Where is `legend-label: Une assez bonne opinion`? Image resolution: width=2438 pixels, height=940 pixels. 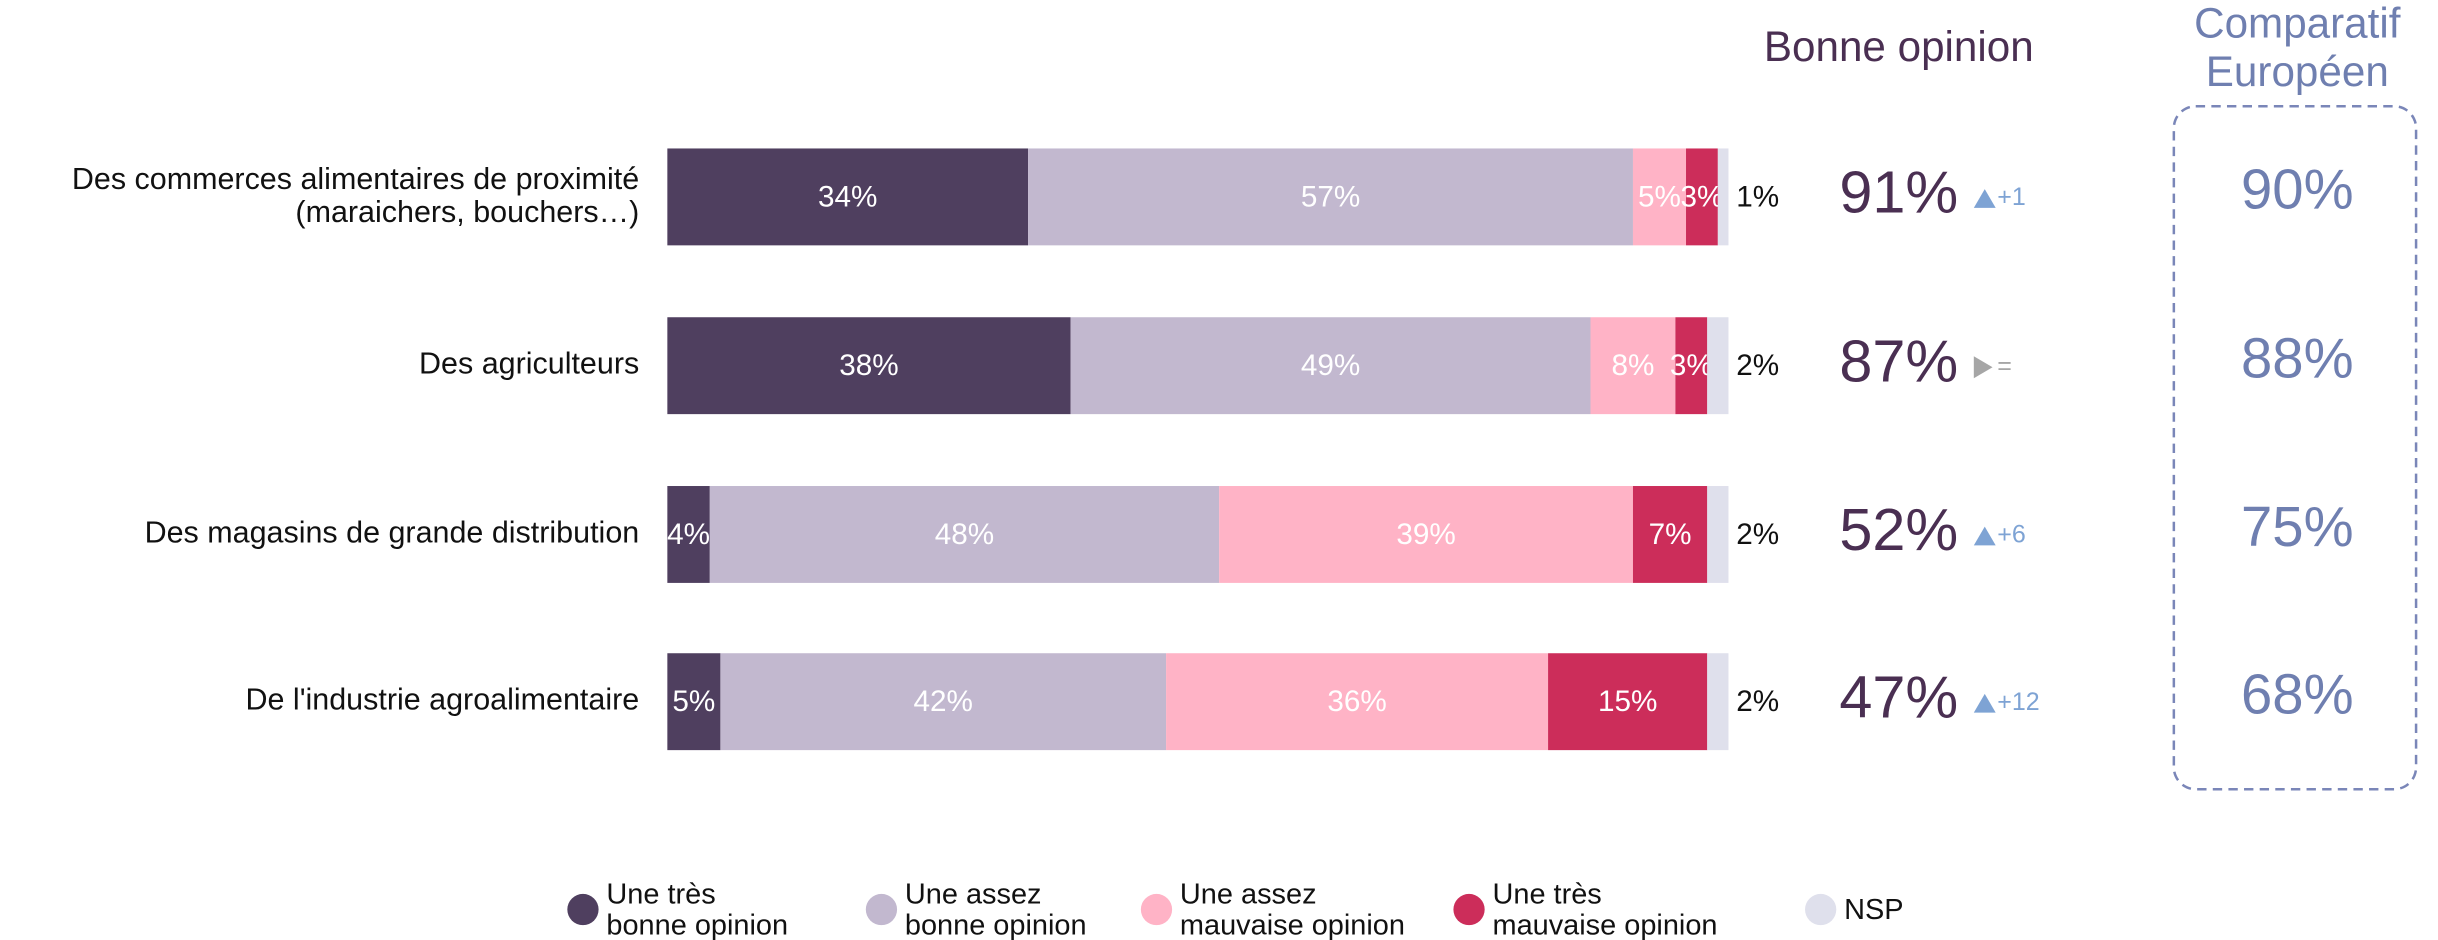
legend-label: Une assez bonne opinion is located at coordinates (995, 908).